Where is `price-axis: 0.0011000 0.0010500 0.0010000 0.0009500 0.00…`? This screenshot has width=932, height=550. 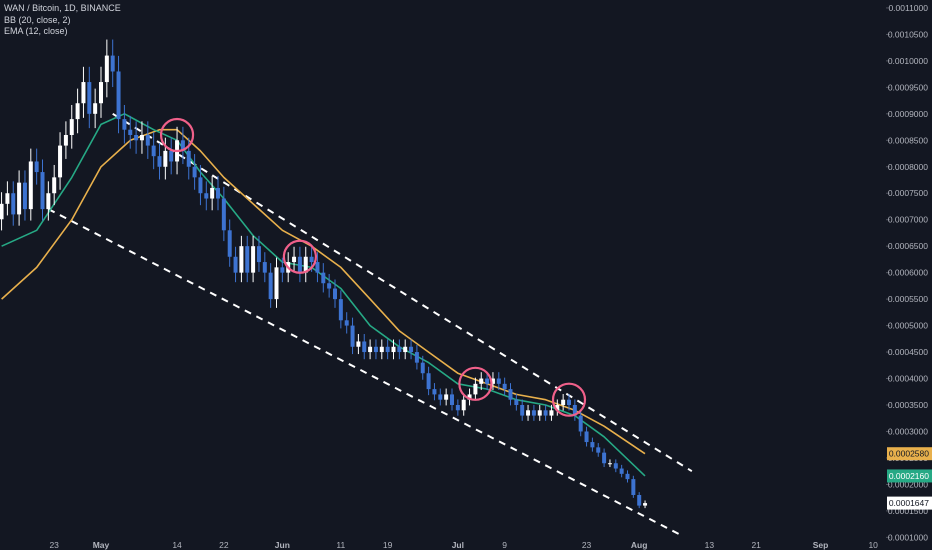
price-axis: 0.0011000 0.0010500 0.0010000 0.0009500 0.00… is located at coordinates (909, 275).